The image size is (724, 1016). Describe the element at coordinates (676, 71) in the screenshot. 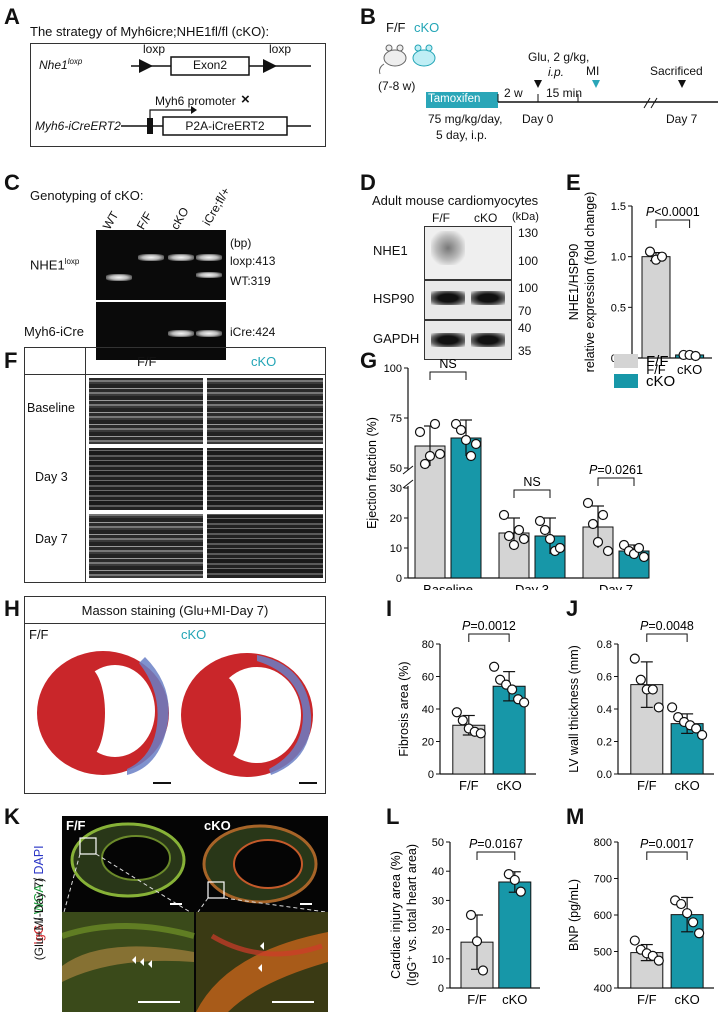

I see `sacrificed-label: Sacrificed` at that location.